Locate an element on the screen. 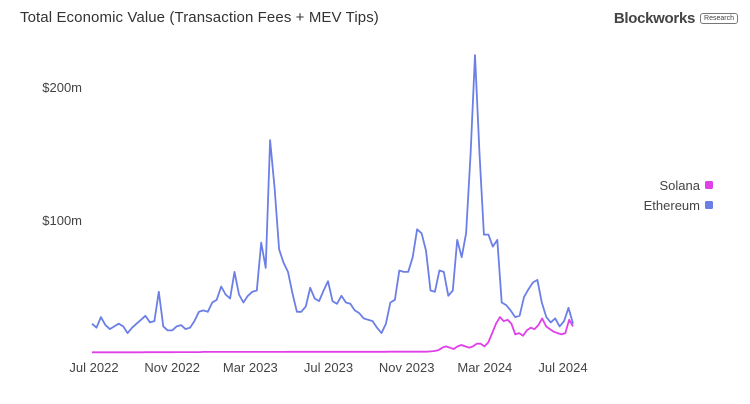  x-tick-label: Nov 2023 is located at coordinates (407, 367).